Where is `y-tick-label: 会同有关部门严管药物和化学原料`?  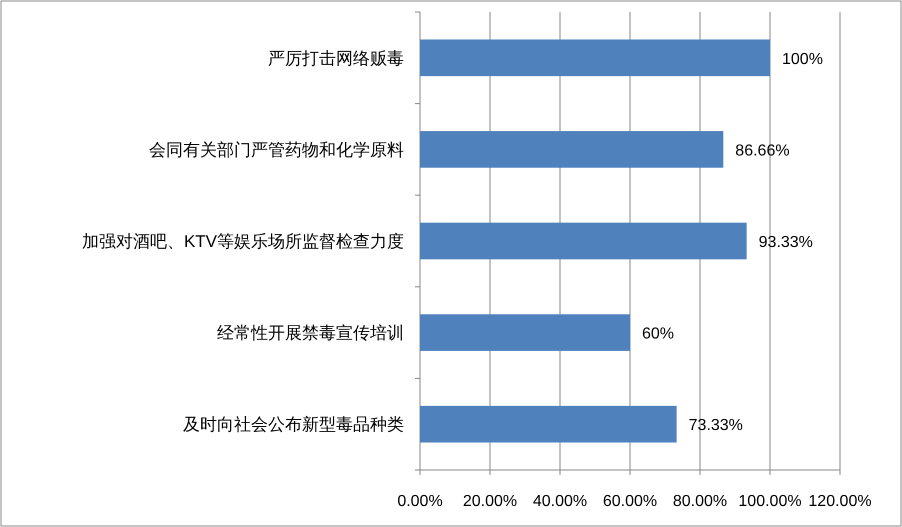 y-tick-label: 会同有关部门严管药物和化学原料 is located at coordinates (276, 150).